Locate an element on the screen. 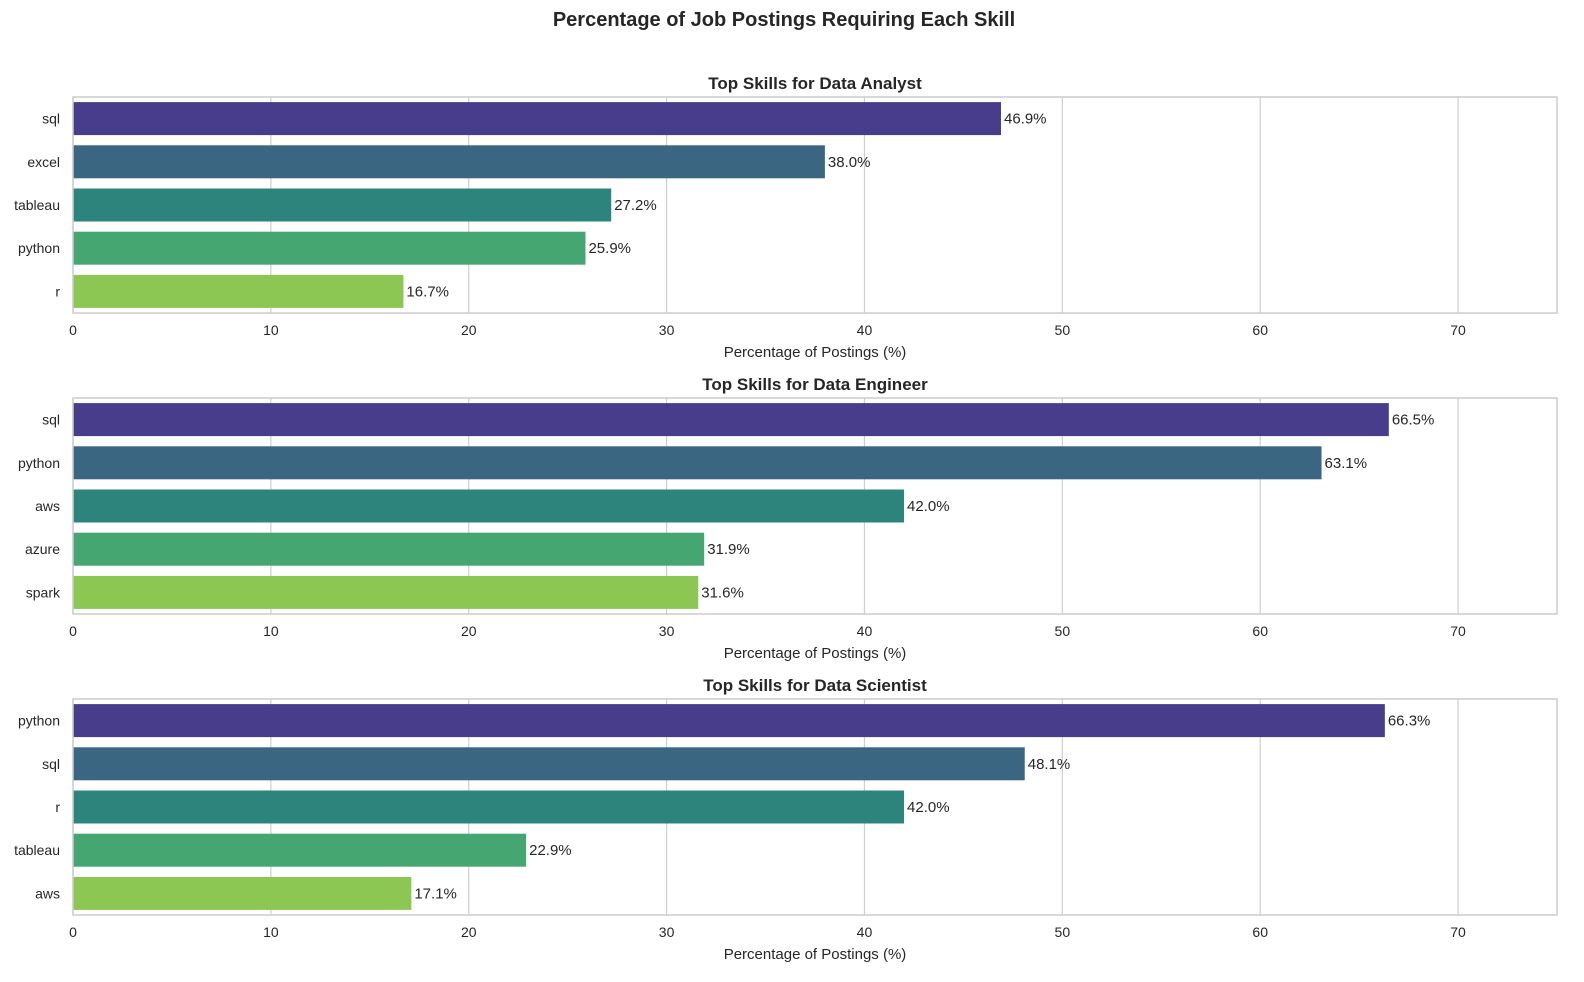  bar-spark is located at coordinates (386, 592).